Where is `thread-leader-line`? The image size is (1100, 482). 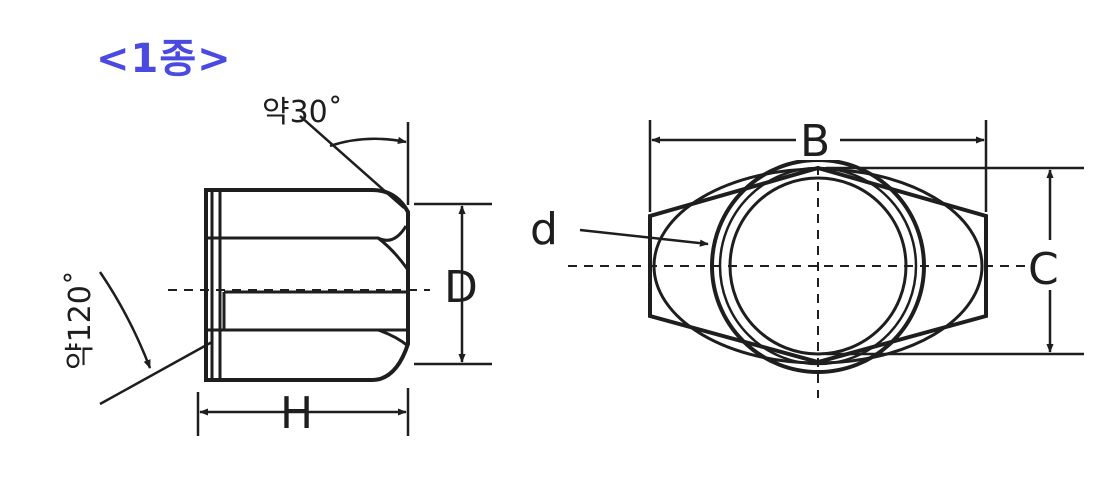 thread-leader-line is located at coordinates (644, 237).